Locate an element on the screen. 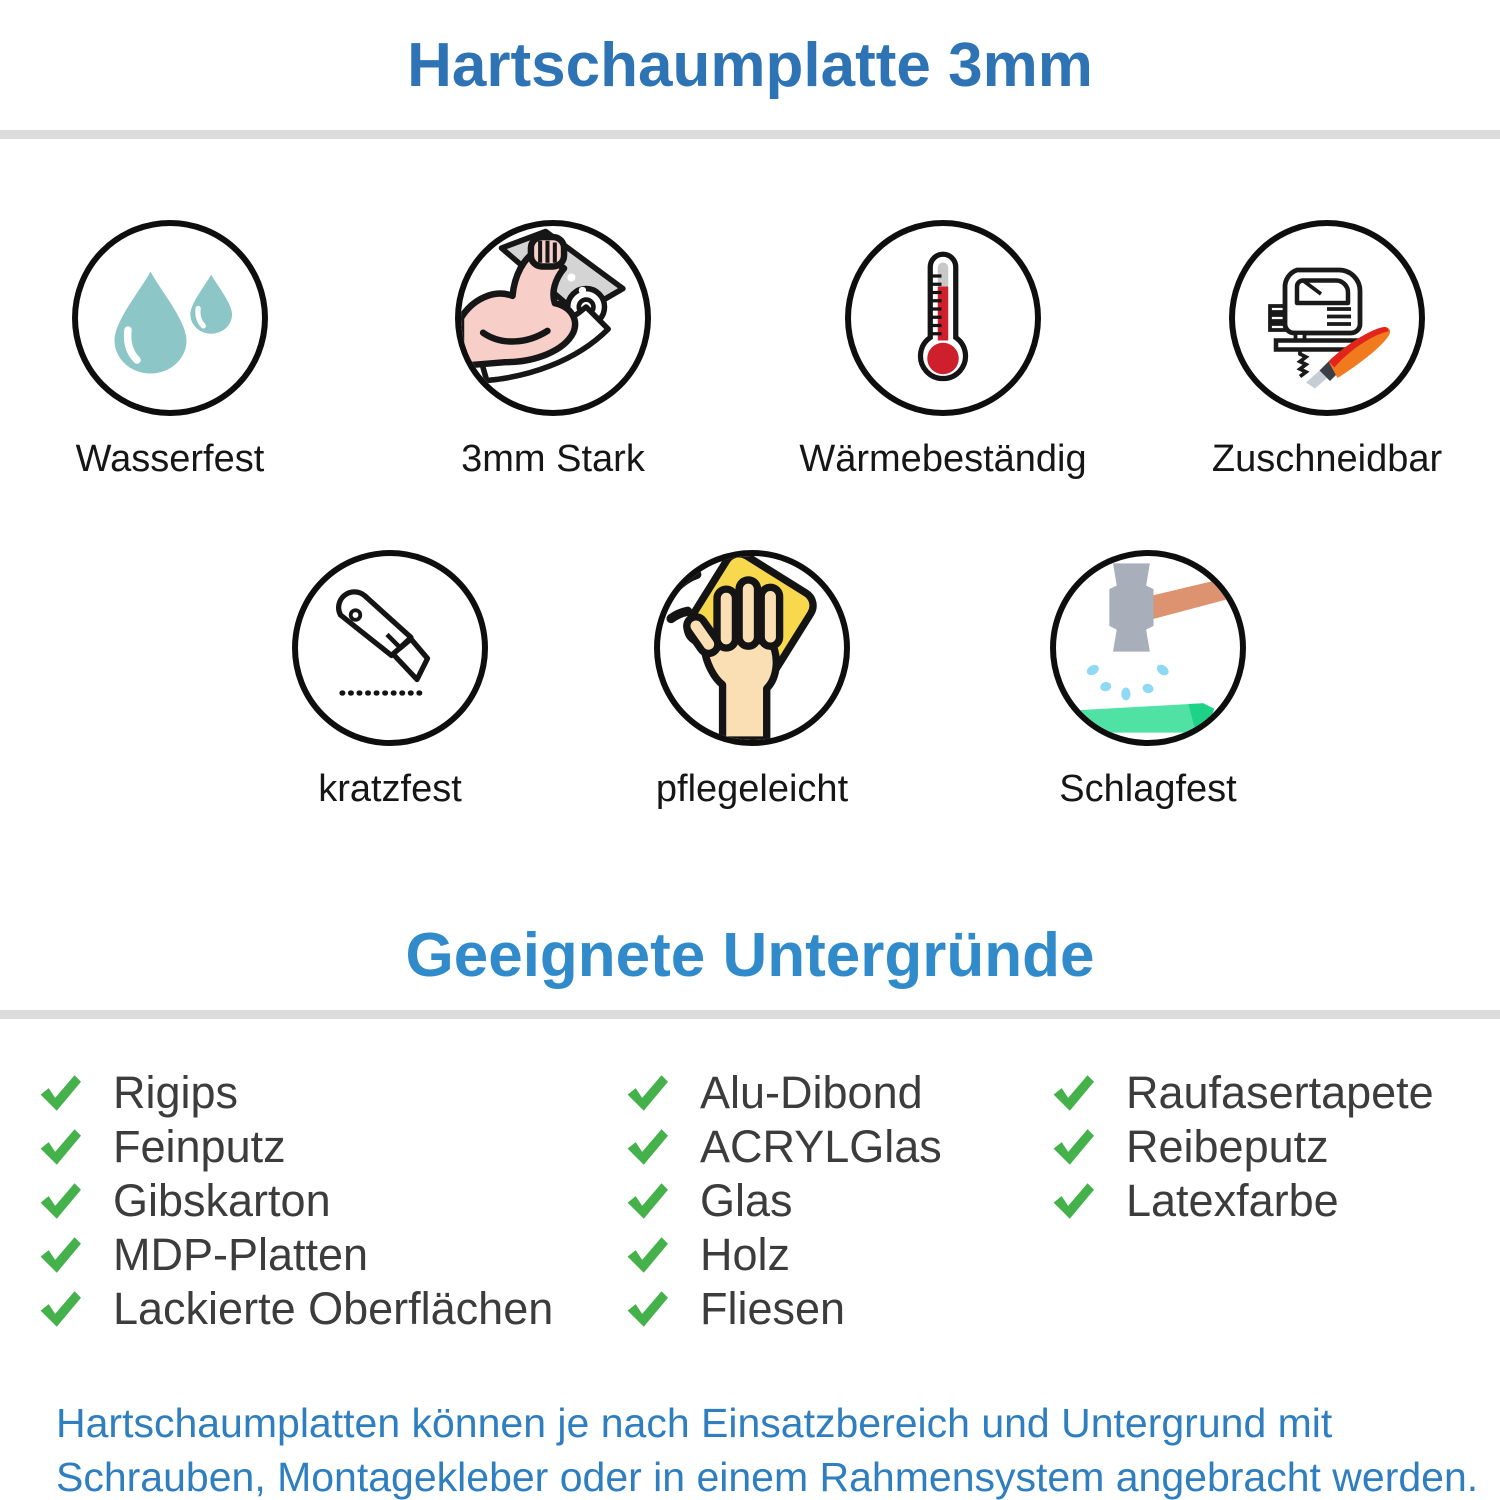 The width and height of the screenshot is (1500, 1500). divider-top is located at coordinates (750, 134).